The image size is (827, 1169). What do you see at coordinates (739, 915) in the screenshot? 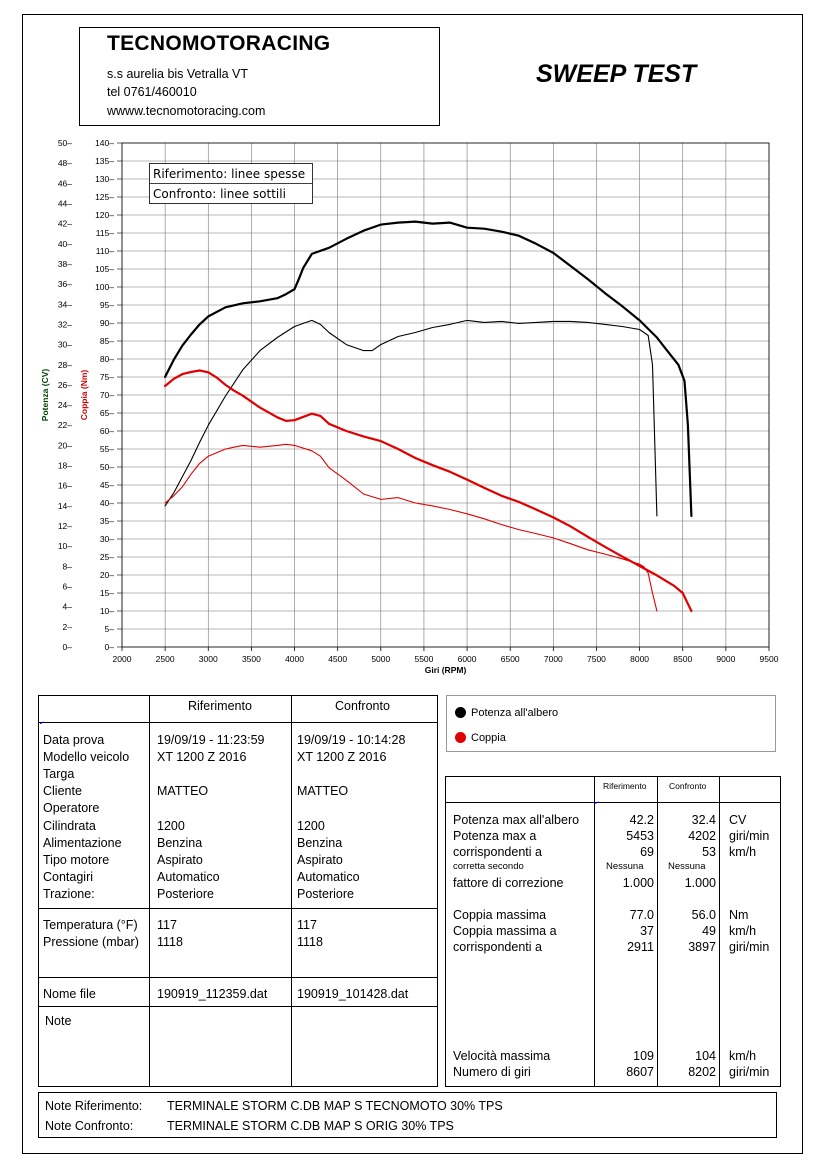
I see `result-unit-max_torque: Nm` at bounding box center [739, 915].